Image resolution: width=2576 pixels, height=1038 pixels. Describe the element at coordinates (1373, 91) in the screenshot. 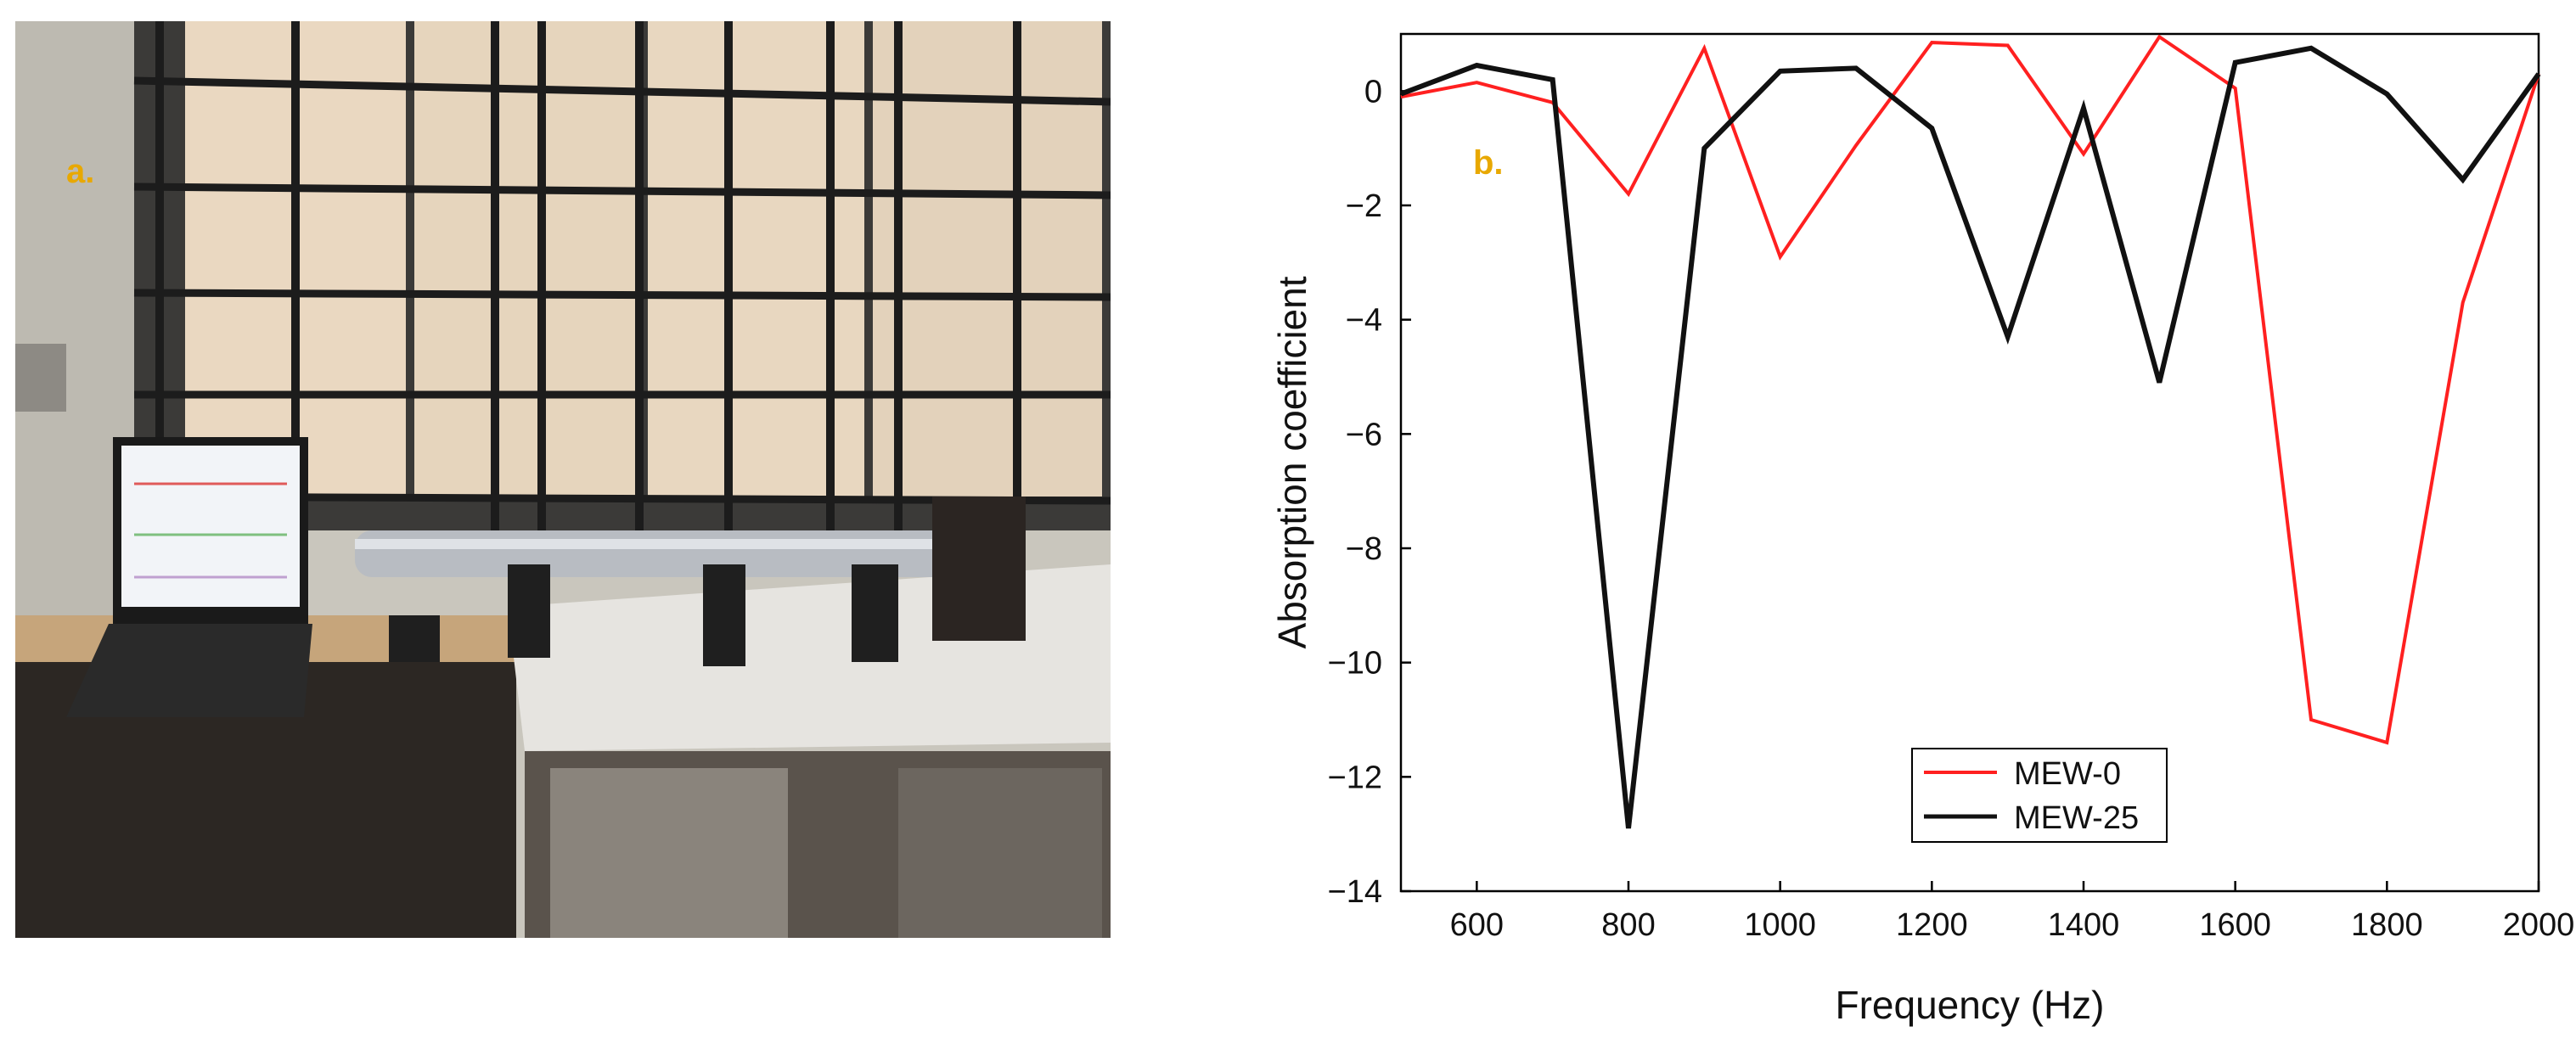

I see `y-tick-label: 0` at that location.